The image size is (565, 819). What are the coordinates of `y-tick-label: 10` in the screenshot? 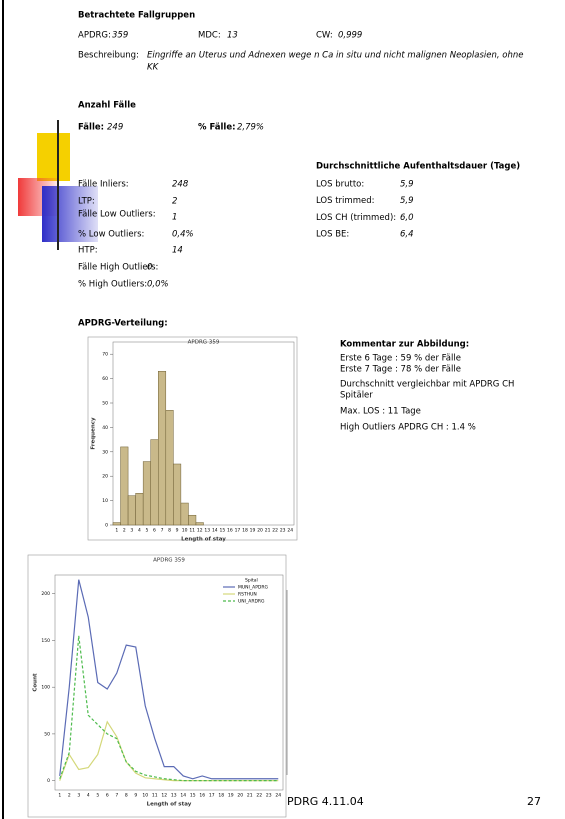 It's located at (105, 501).